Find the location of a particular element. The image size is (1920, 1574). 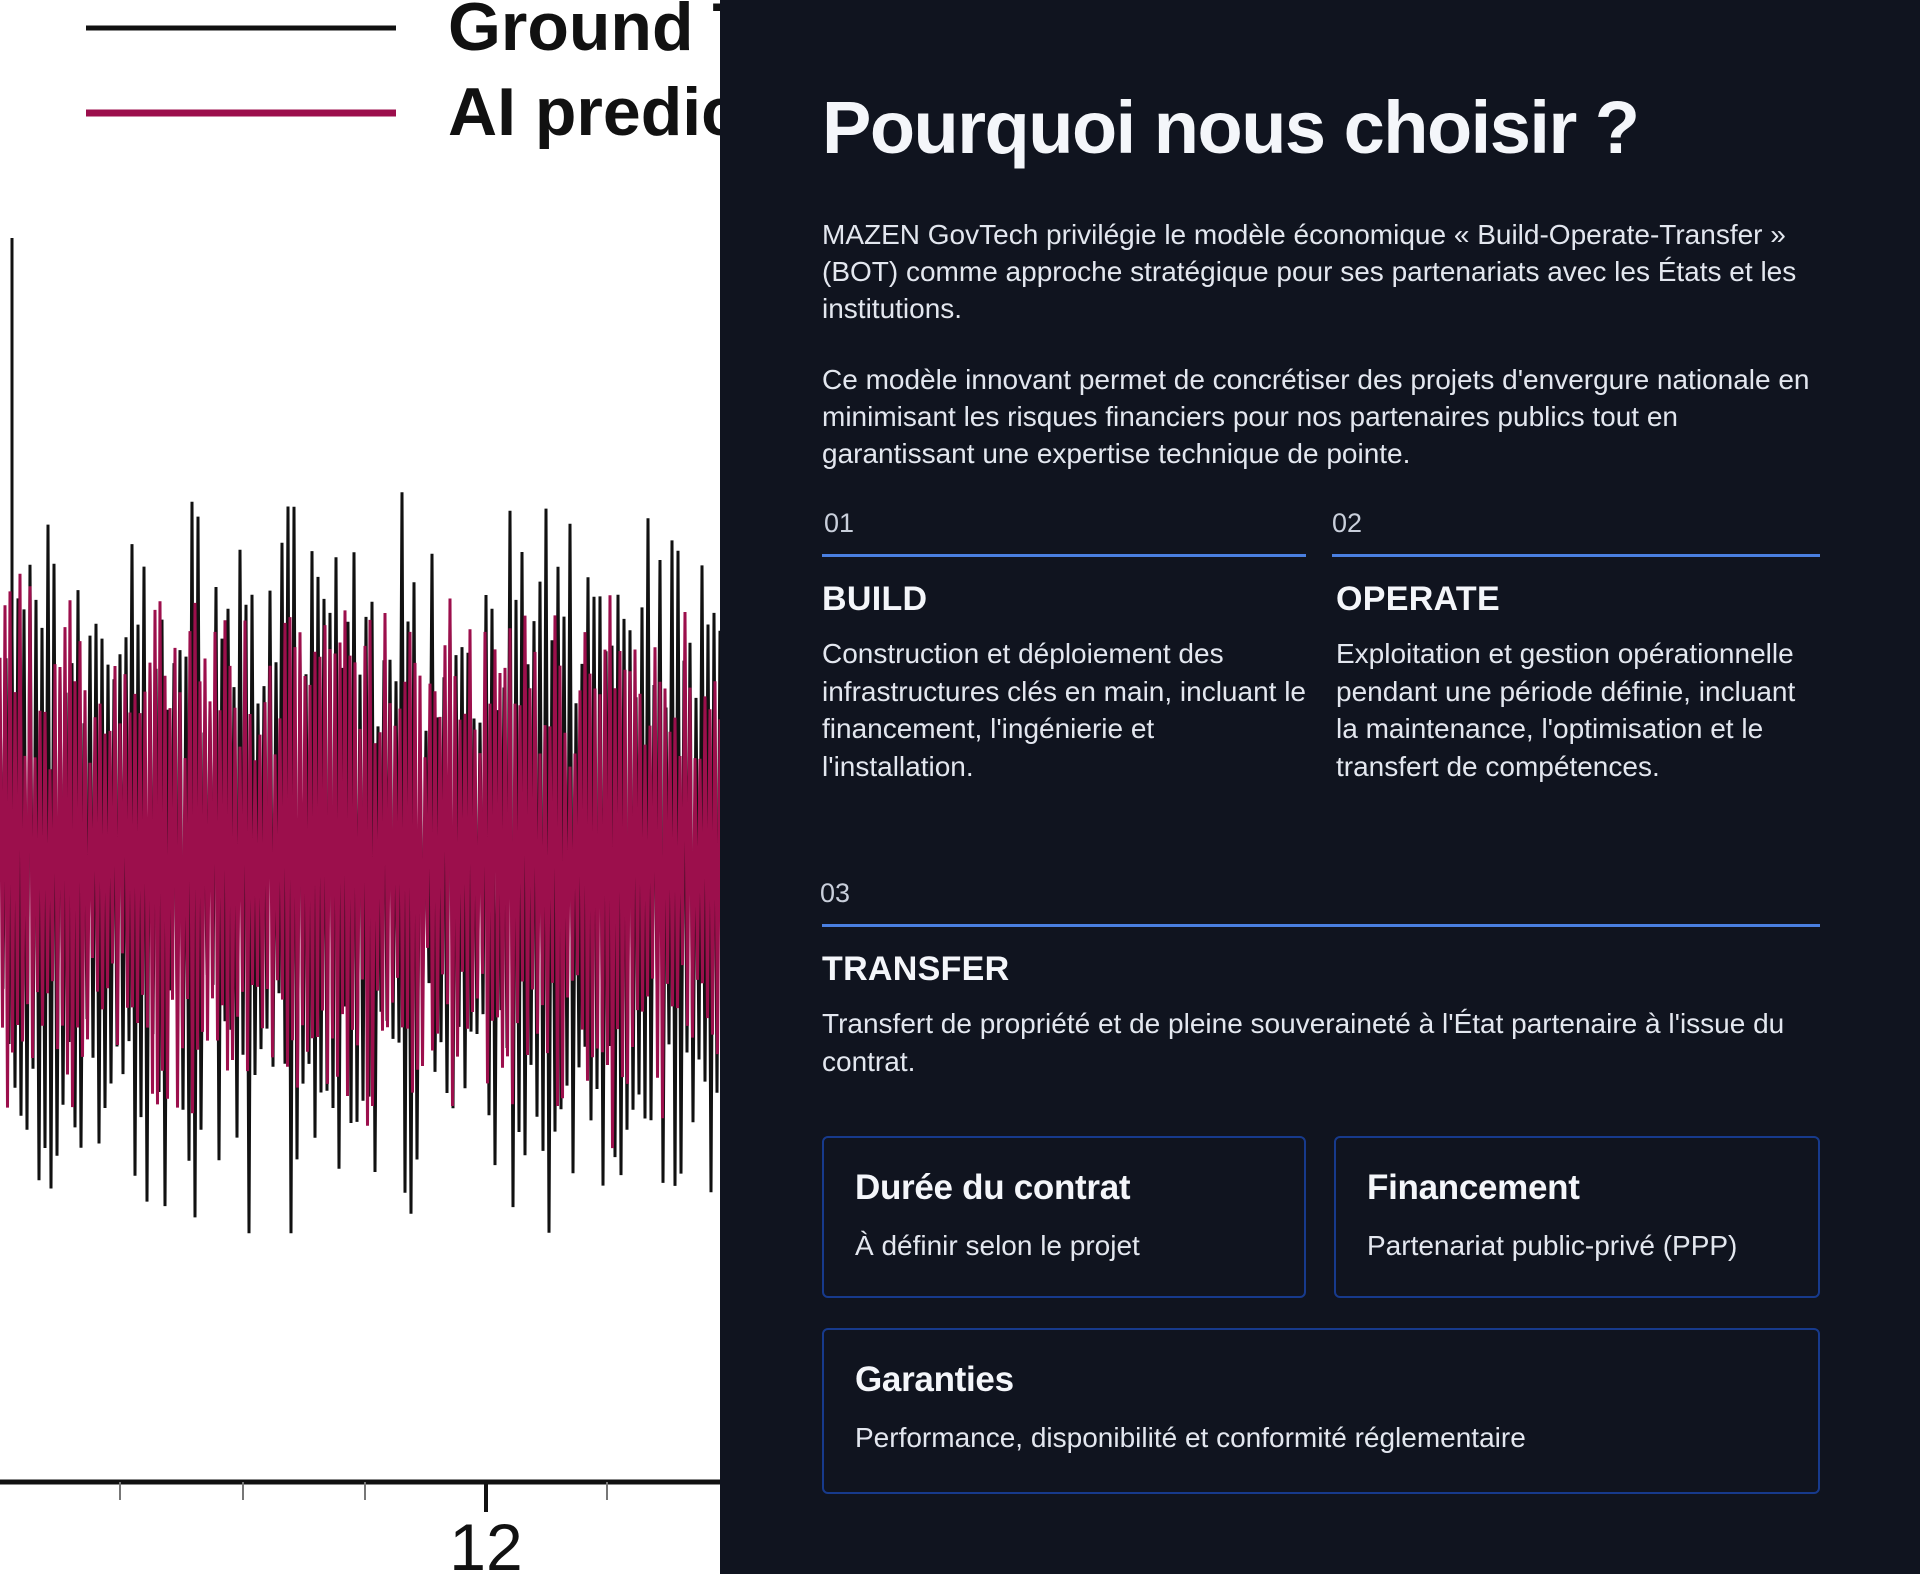

step-title: TRANSFER is located at coordinates (916, 969).